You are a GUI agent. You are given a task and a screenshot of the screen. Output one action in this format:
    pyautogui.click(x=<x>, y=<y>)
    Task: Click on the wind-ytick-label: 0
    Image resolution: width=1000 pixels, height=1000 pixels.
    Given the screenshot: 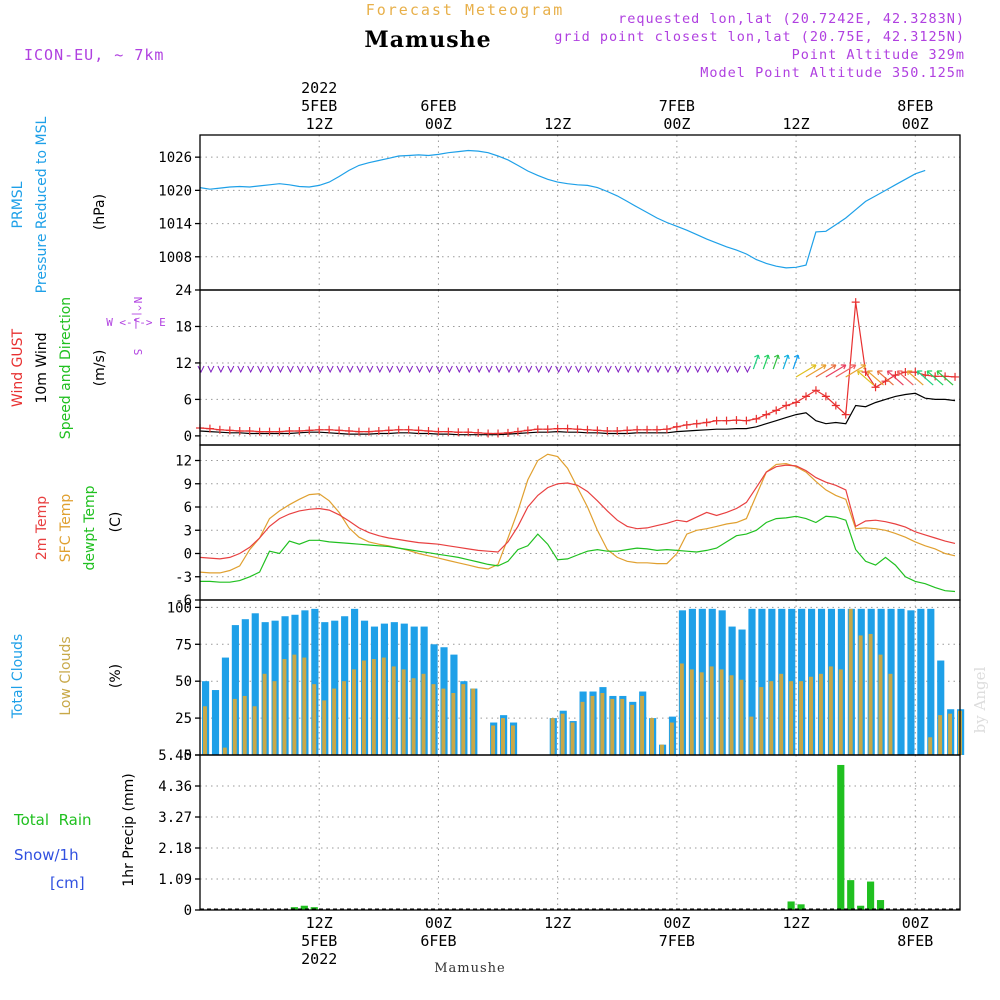 What is the action you would take?
    pyautogui.click(x=188, y=437)
    